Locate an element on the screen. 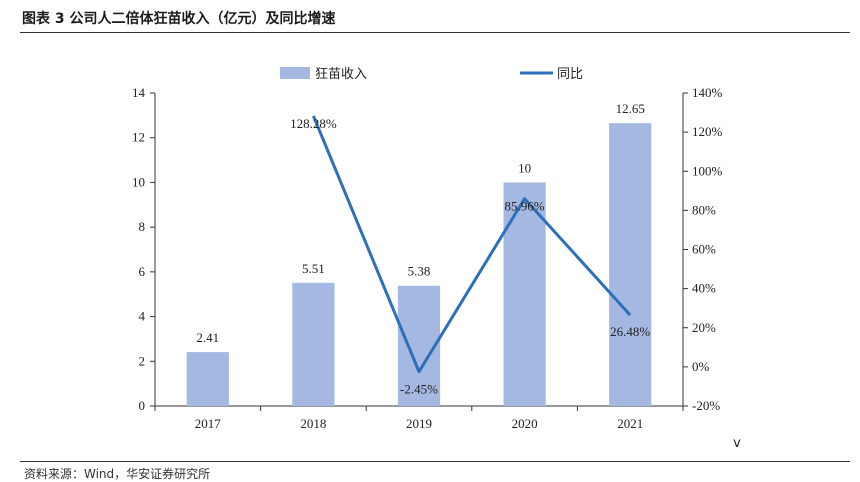 The height and width of the screenshot is (482, 860). legend-bar-label: 狂苗收入 is located at coordinates (341, 74).